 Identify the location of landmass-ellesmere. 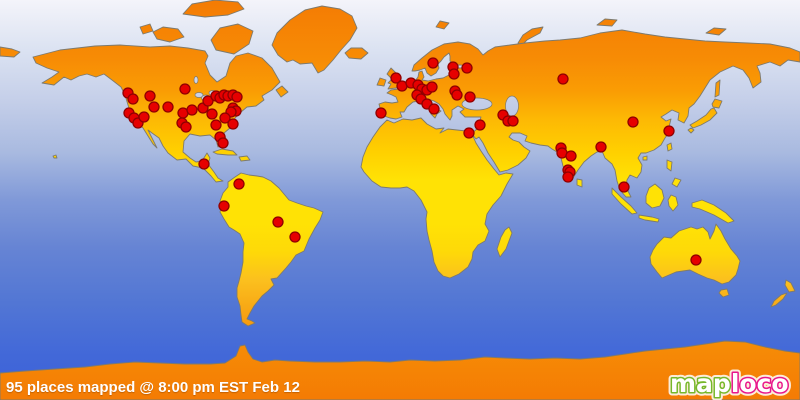
(213, 9).